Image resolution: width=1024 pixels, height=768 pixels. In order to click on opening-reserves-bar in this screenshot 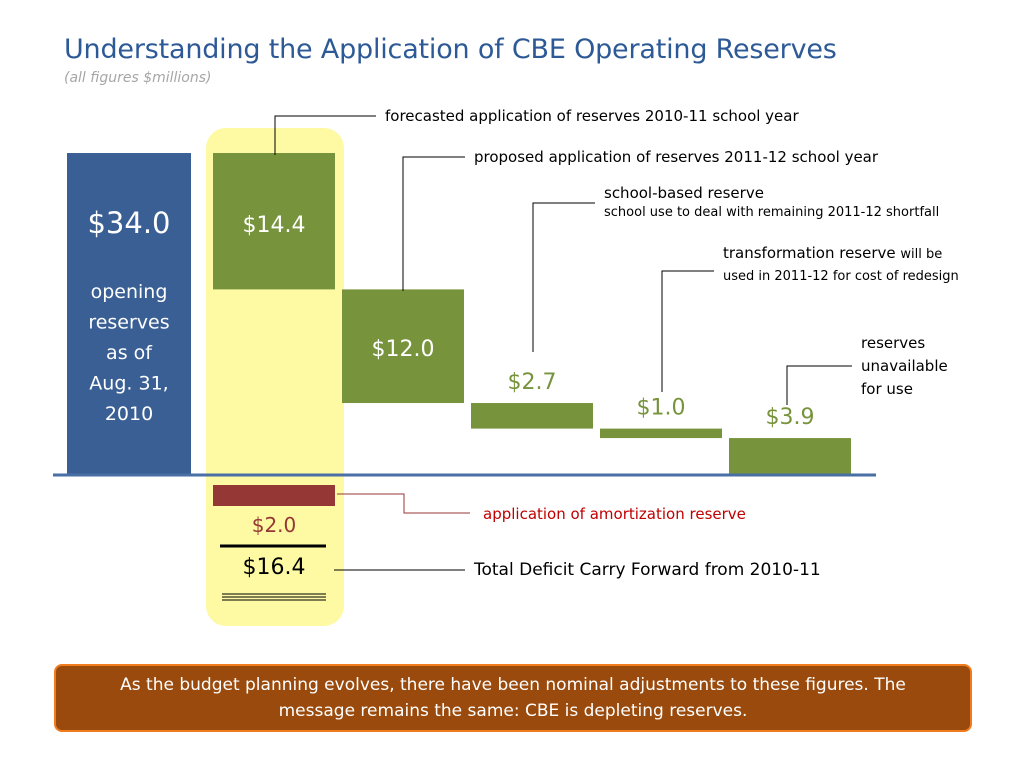, I will do `click(129, 314)`.